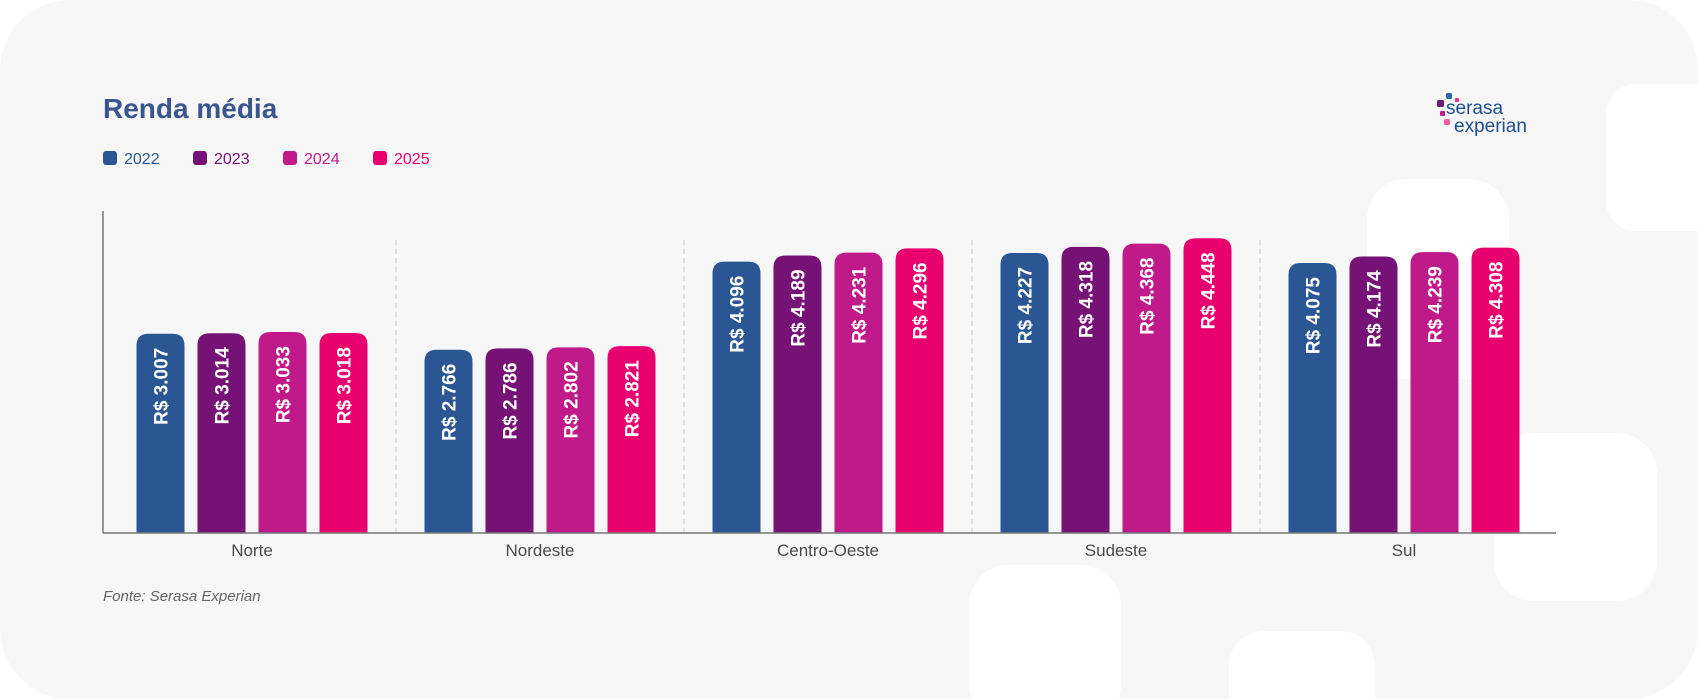  Describe the element at coordinates (921, 300) in the screenshot. I see `bar-value-label: R$ 4.296` at that location.